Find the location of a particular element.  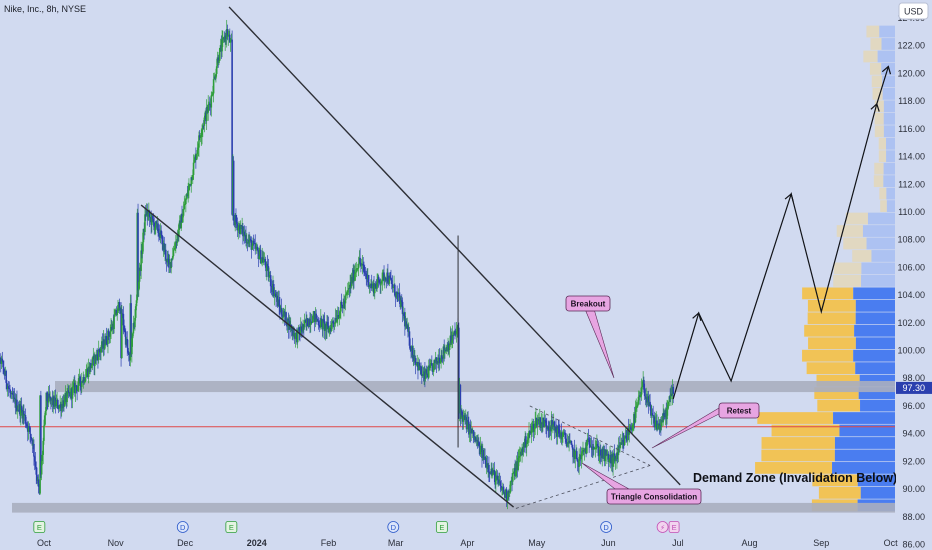

time-tick-label: Feb is located at coordinates (329, 543).